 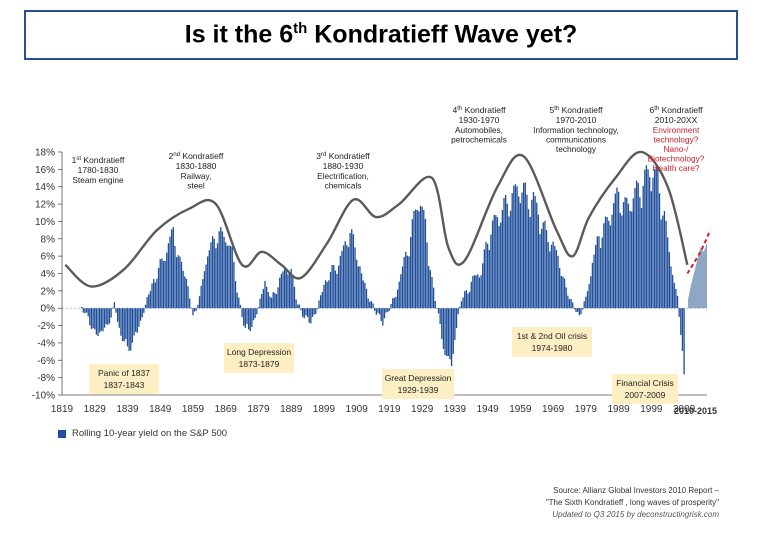 I want to click on chart-title: Is it the 6th Kondratieff Wave yet?, so click(x=381, y=34).